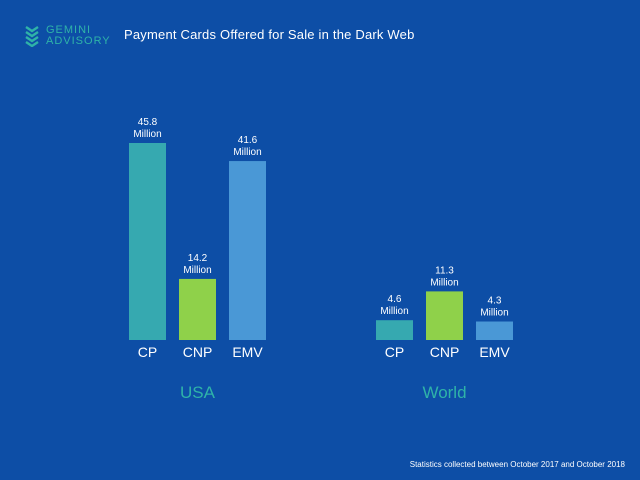  I want to click on data-label-usa-cp: 45.8, so click(148, 122).